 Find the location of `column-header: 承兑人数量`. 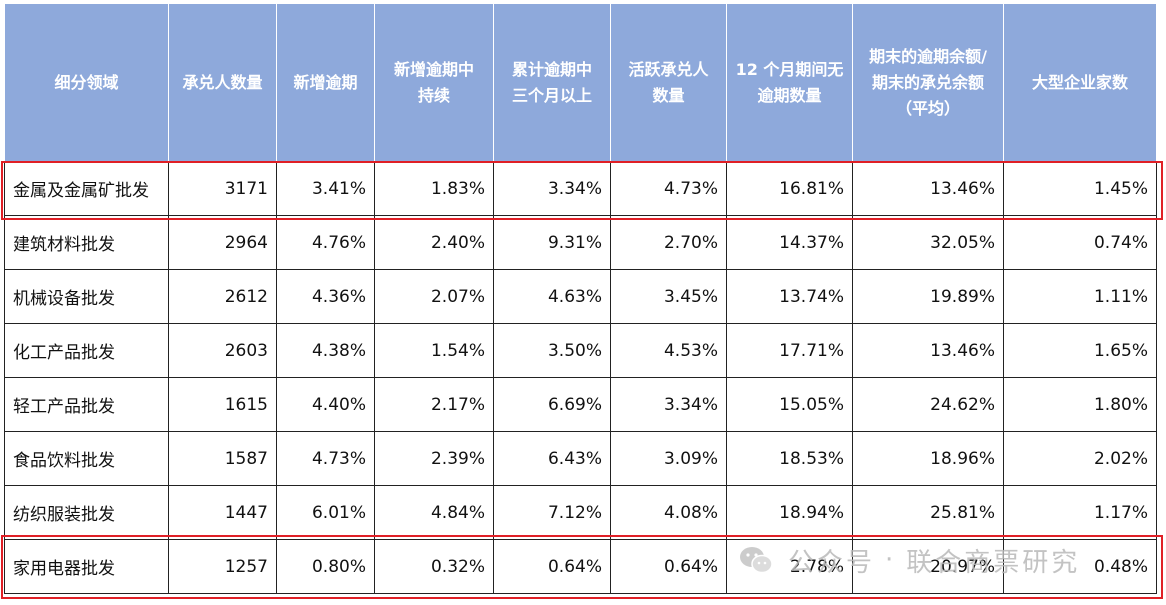

column-header: 承兑人数量 is located at coordinates (222, 82).